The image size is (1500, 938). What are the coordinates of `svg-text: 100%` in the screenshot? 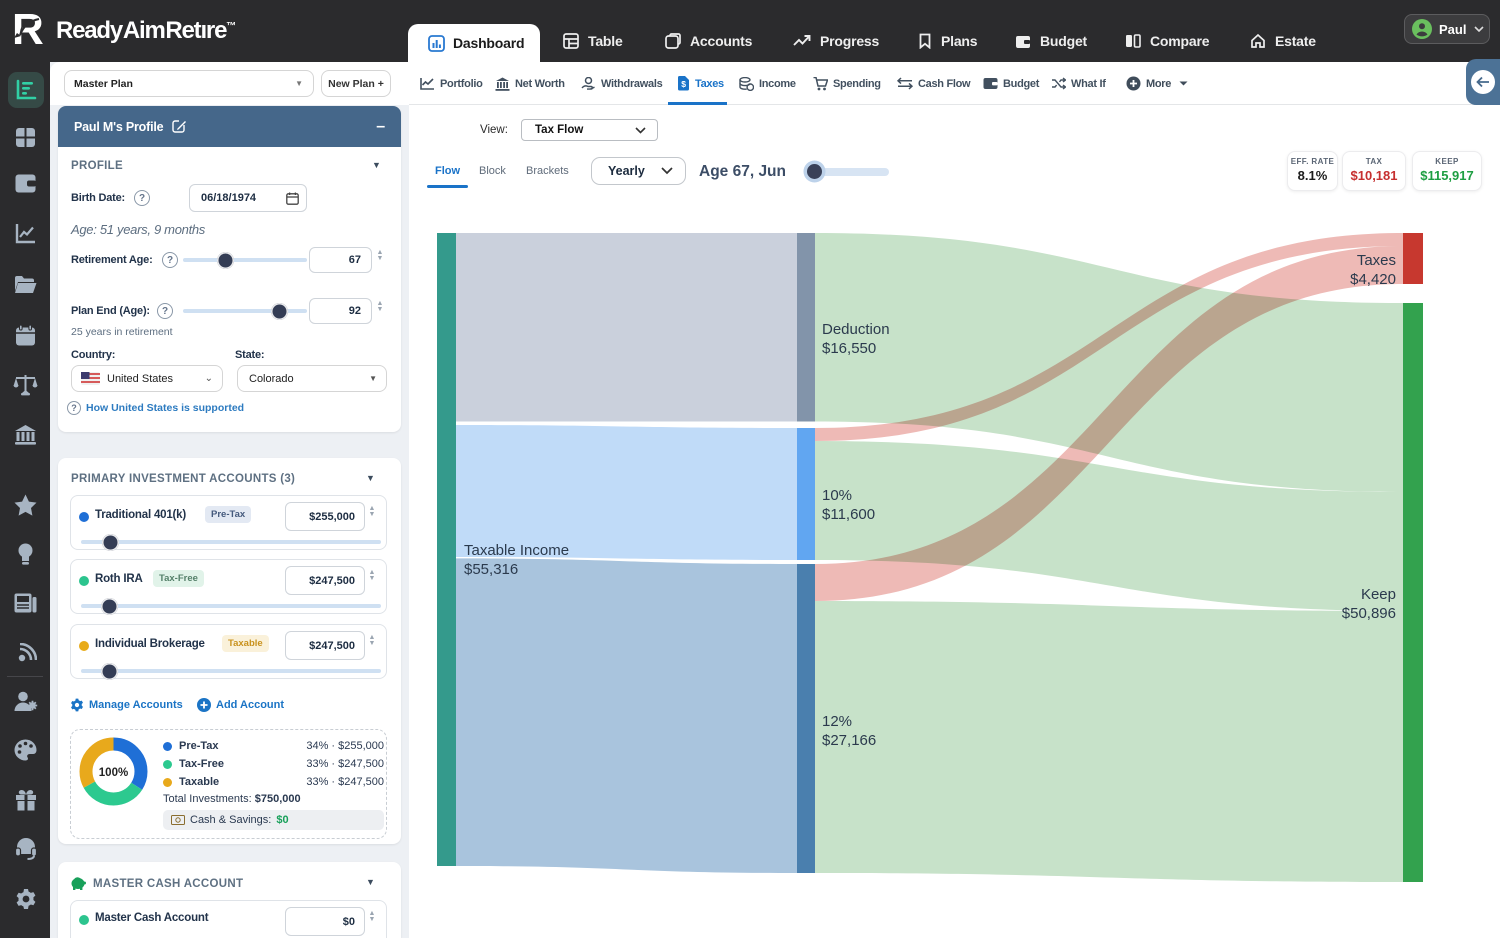 It's located at (113, 773).